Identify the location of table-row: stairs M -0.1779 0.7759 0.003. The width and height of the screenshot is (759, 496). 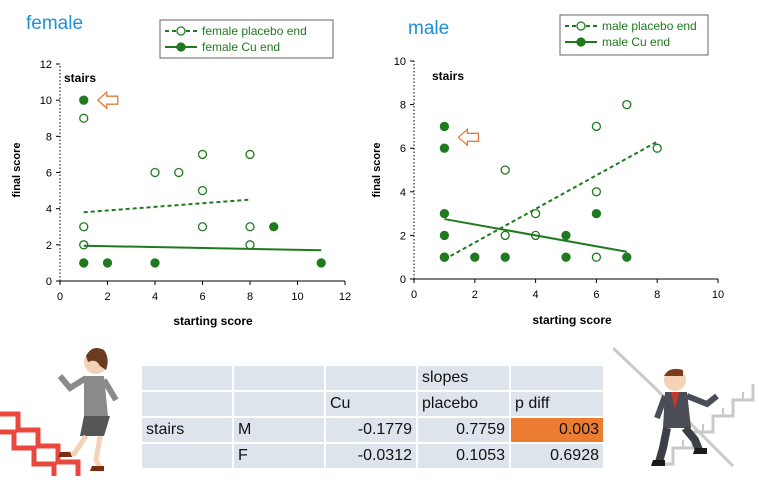
(372, 430).